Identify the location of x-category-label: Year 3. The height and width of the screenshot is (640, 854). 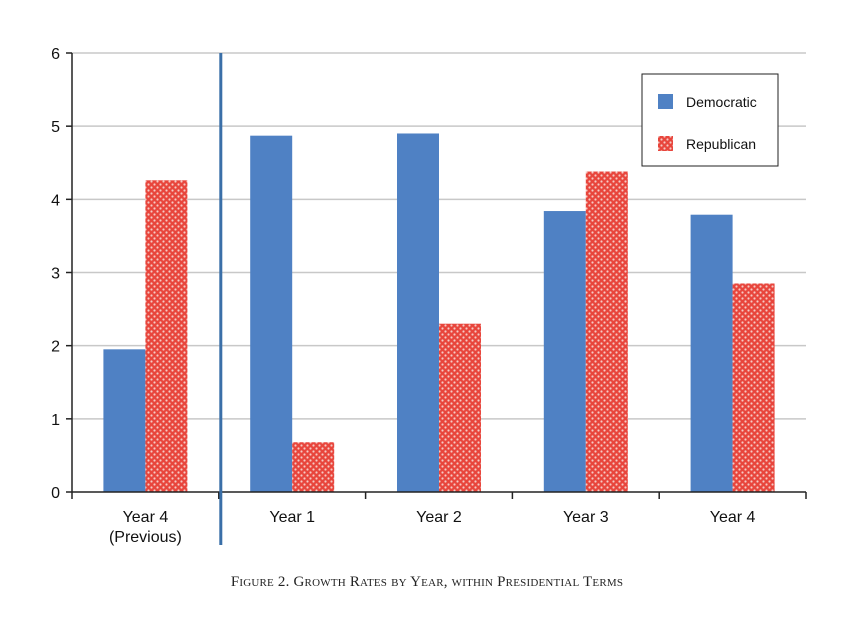
(586, 517).